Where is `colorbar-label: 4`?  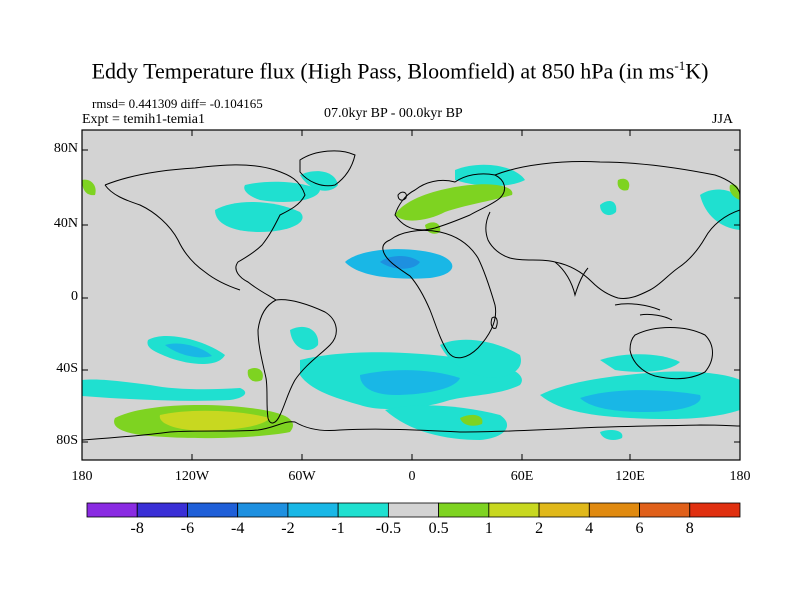 colorbar-label: 4 is located at coordinates (589, 528).